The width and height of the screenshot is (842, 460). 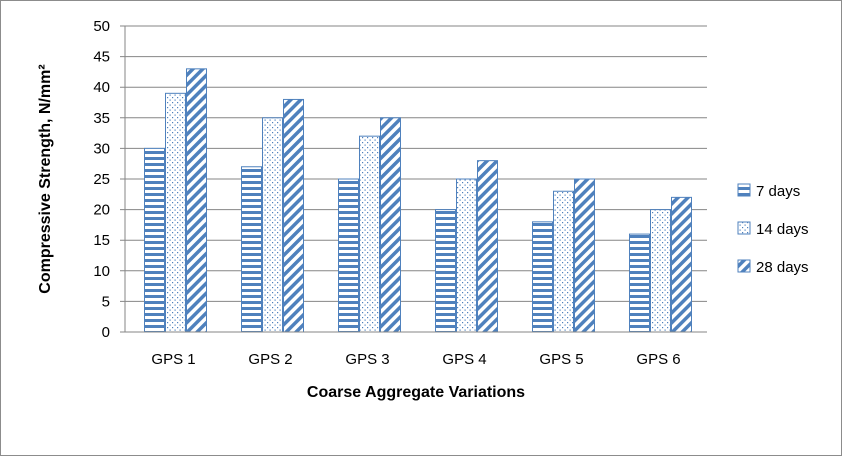 What do you see at coordinates (369, 234) in the screenshot?
I see `bar-gps-3-14-days` at bounding box center [369, 234].